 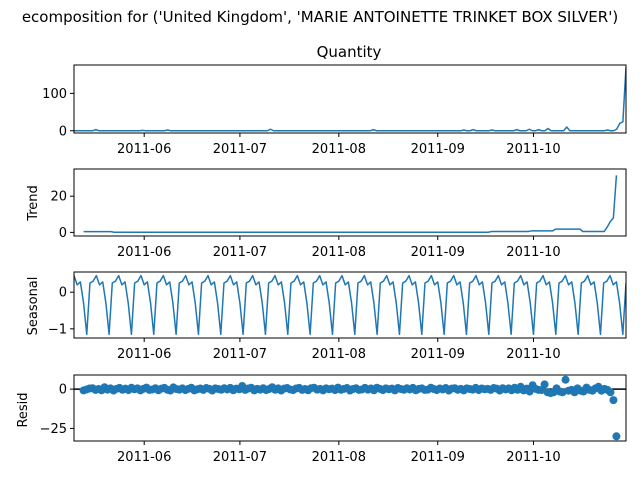 What do you see at coordinates (33, 203) in the screenshot?
I see `panel-trend-ylabel: Trend` at bounding box center [33, 203].